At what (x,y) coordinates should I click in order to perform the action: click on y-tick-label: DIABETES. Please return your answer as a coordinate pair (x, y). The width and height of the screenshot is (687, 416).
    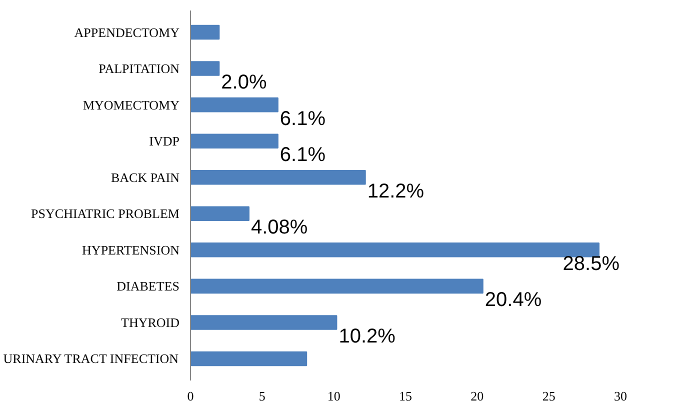
    Looking at the image, I should click on (148, 286).